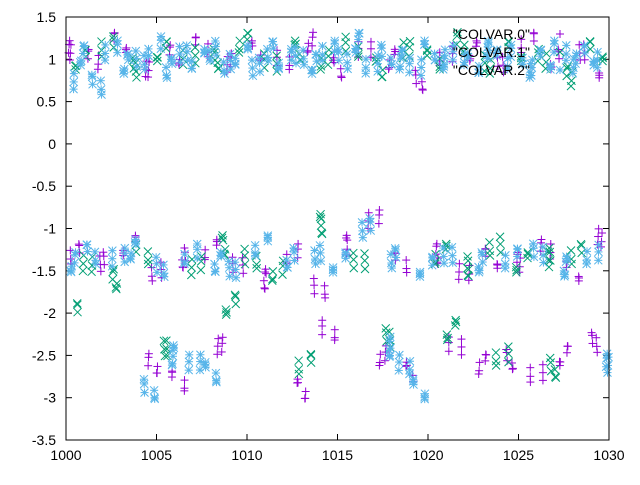 This screenshot has height=485, width=640. What do you see at coordinates (52, 59) in the screenshot?
I see `y-tick-label: 1` at bounding box center [52, 59].